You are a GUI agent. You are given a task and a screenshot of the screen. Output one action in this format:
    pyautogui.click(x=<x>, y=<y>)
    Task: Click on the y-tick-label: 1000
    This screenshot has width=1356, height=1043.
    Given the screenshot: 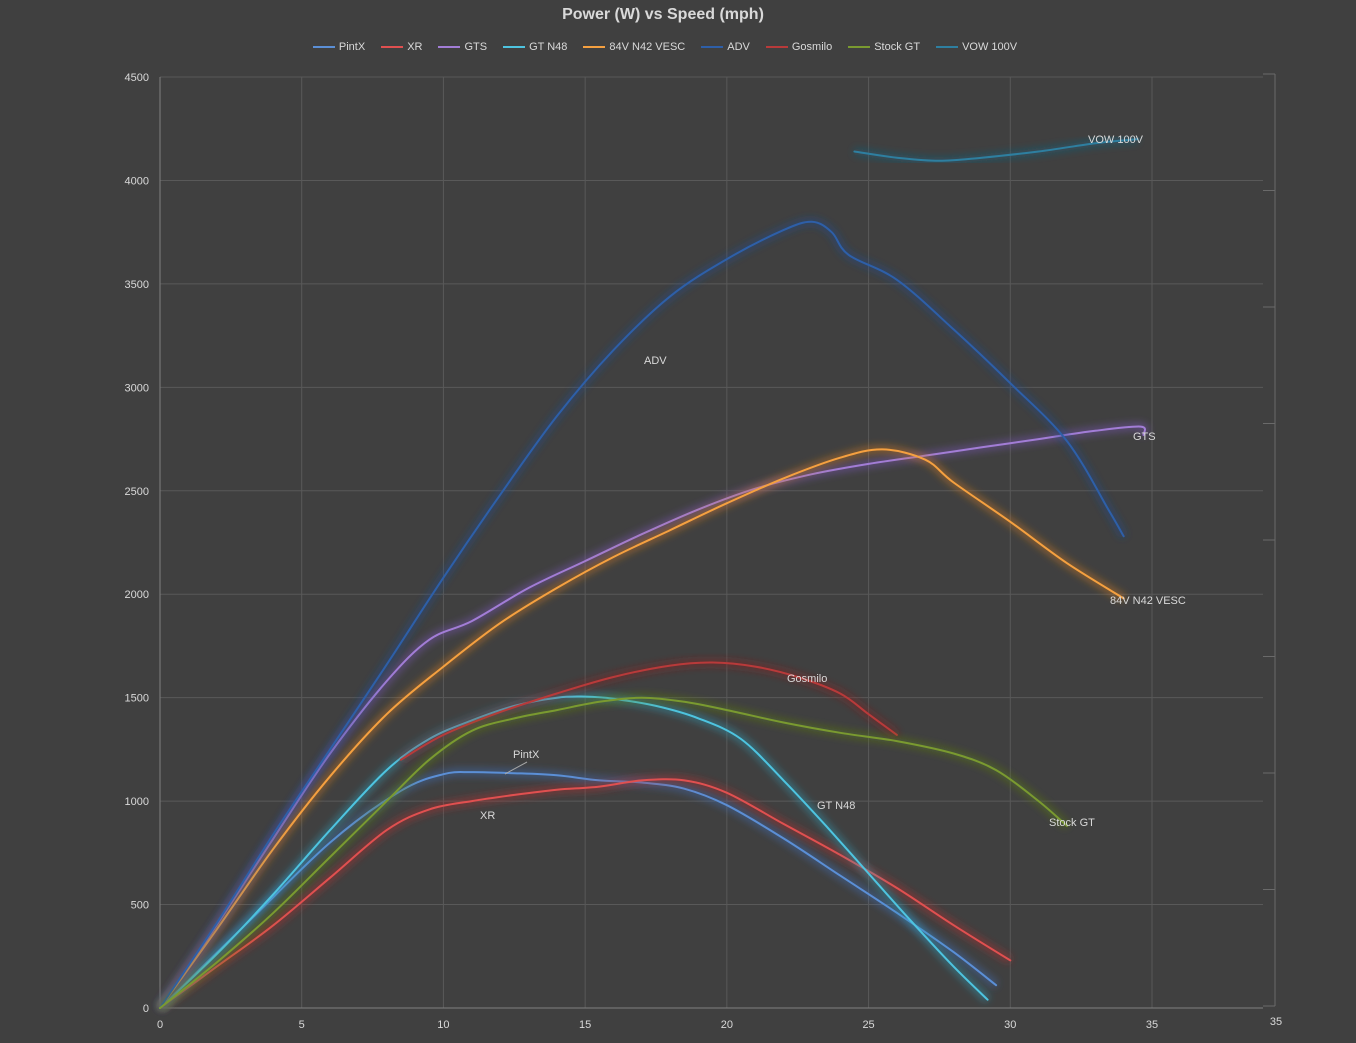 What is the action you would take?
    pyautogui.click(x=137, y=802)
    